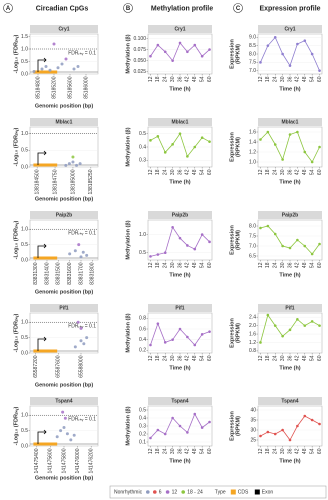  What do you see at coordinates (289, 275) in the screenshot?
I see `x-axis-label: Time (h)` at bounding box center [289, 275].